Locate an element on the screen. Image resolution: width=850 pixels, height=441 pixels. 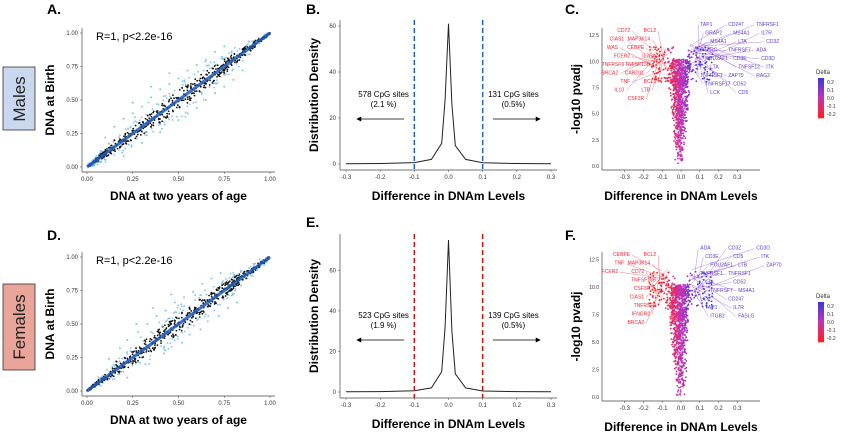
legend-tick-label: 0.1 is located at coordinates (830, 91).